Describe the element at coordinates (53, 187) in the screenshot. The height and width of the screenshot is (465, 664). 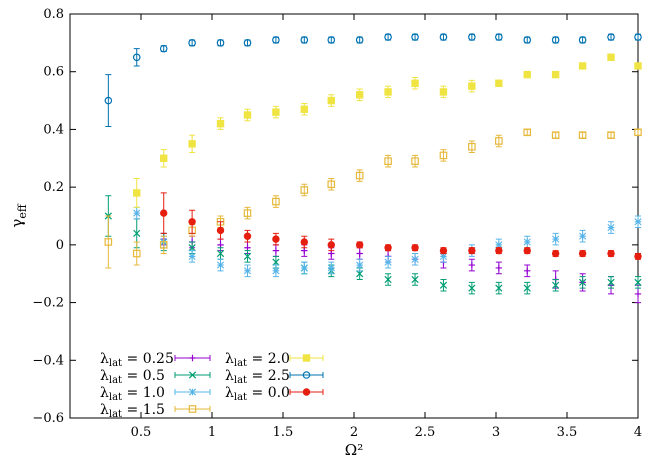
I see `y-tick-label: 0.2` at that location.